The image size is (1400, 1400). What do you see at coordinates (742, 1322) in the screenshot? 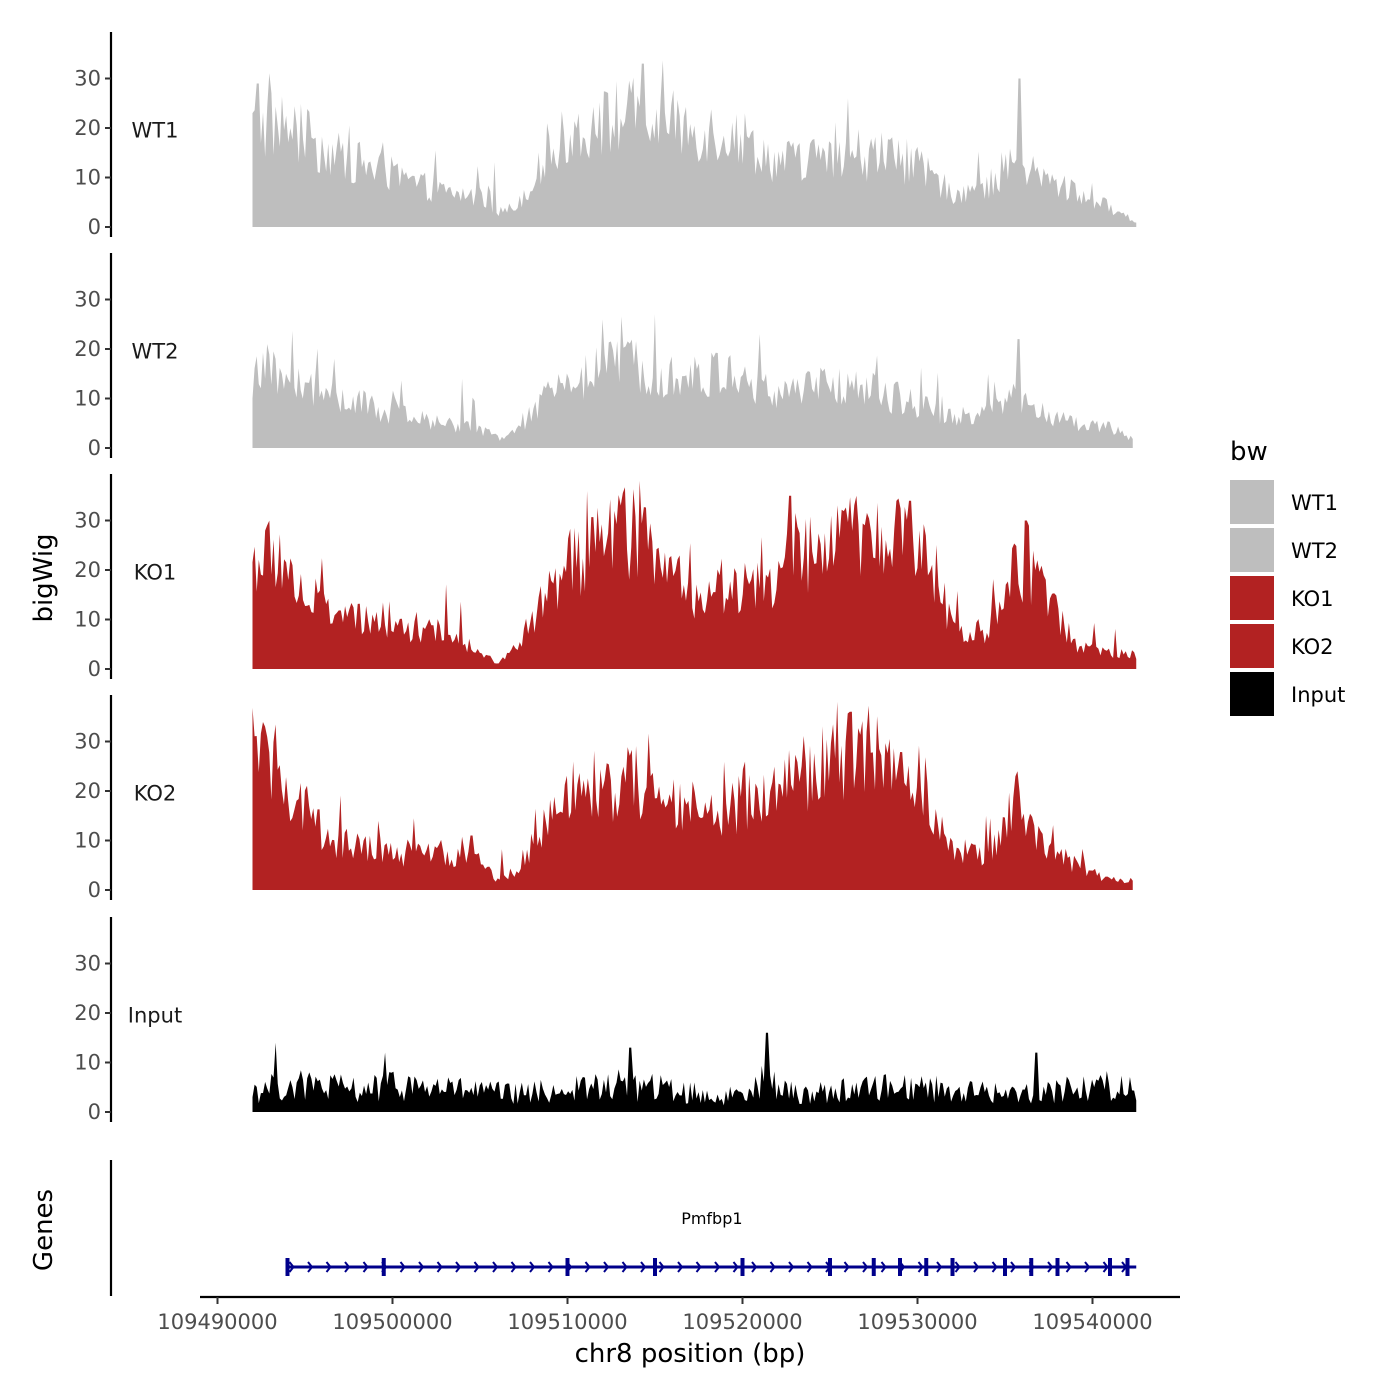
I see `x-tick-label: 109520000` at bounding box center [742, 1322].